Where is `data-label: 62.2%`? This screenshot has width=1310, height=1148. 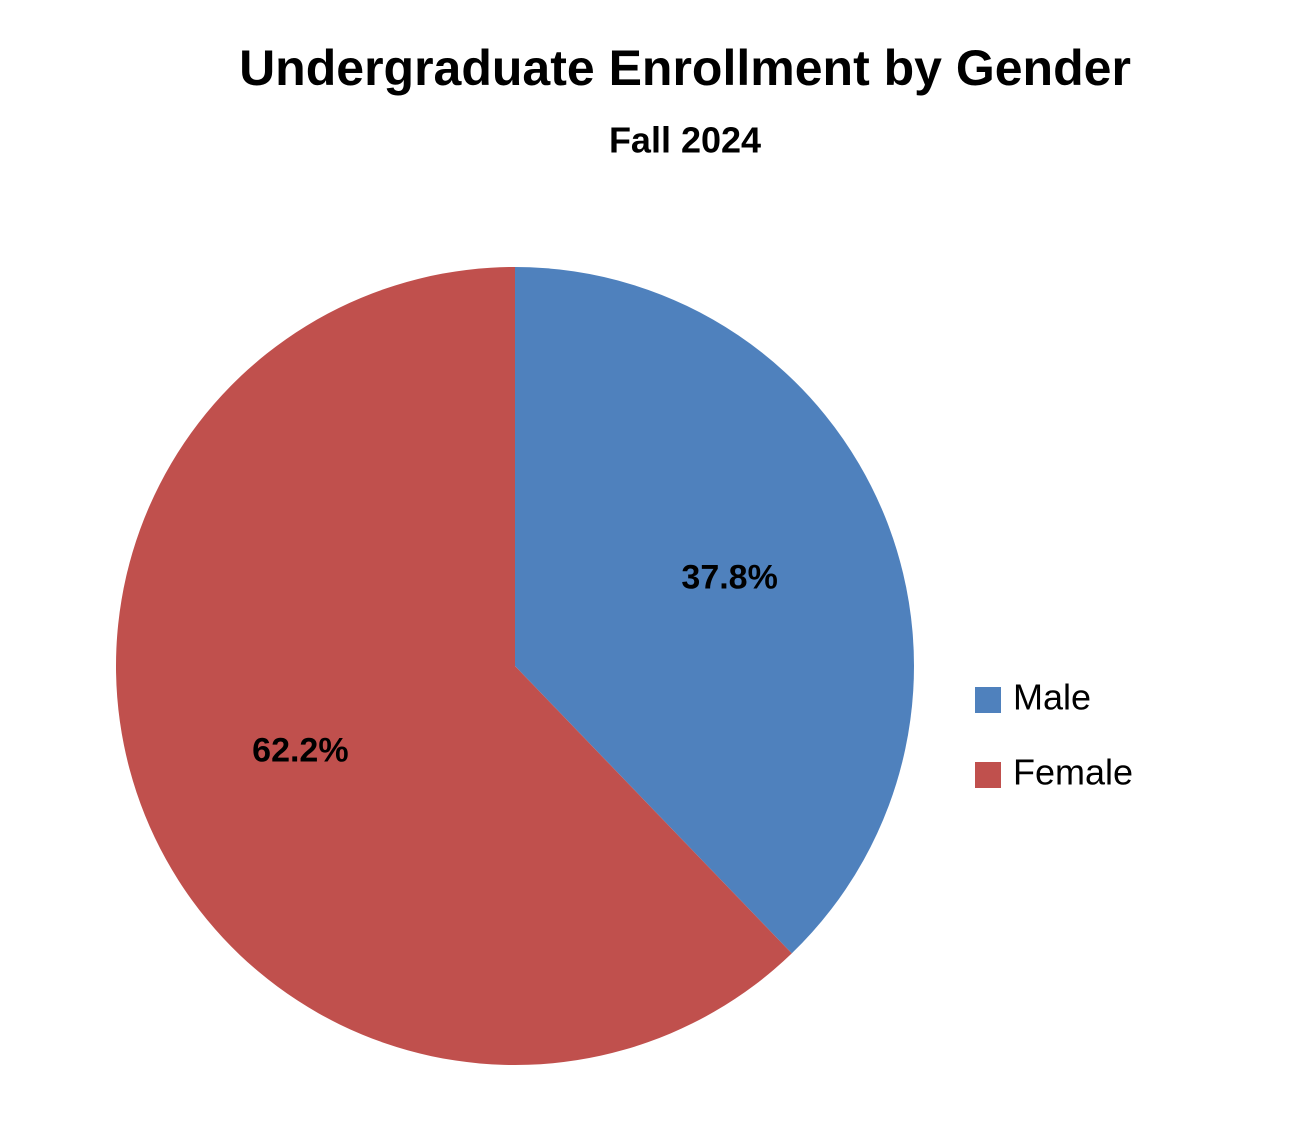
data-label: 62.2% is located at coordinates (300, 751).